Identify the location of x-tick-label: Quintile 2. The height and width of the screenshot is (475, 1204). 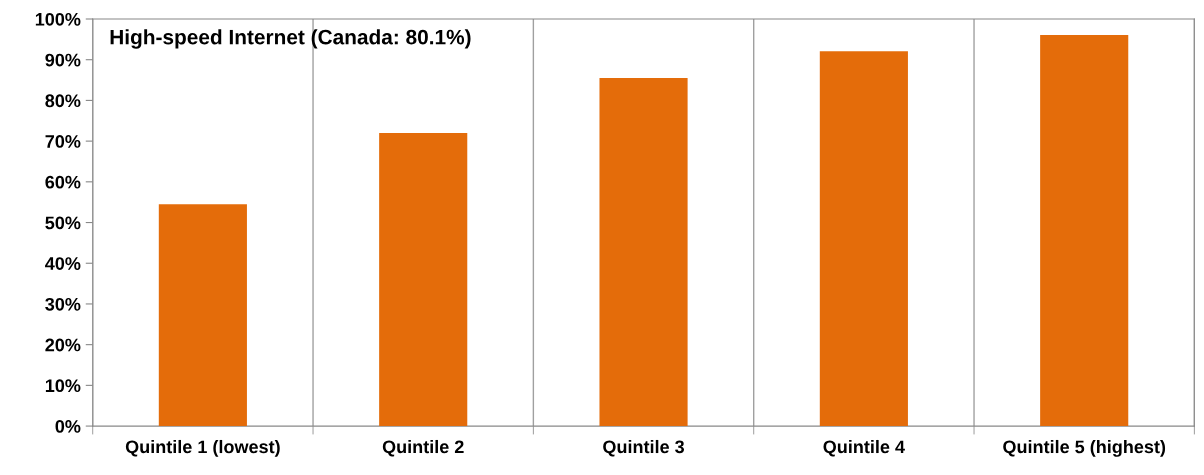
(423, 448).